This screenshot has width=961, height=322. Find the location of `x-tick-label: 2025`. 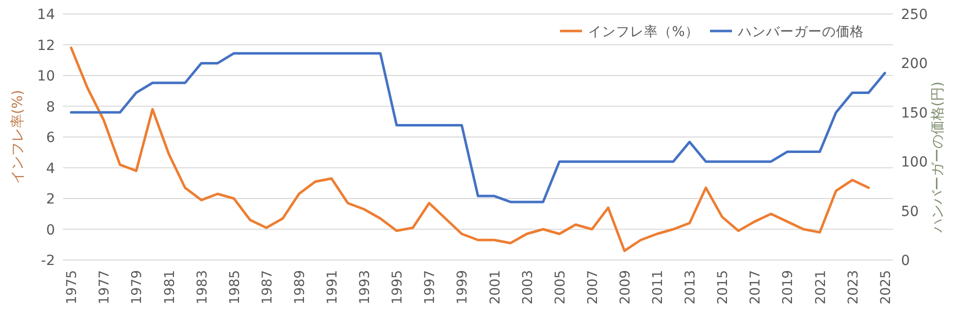

x-tick-label: 2025 is located at coordinates (886, 287).